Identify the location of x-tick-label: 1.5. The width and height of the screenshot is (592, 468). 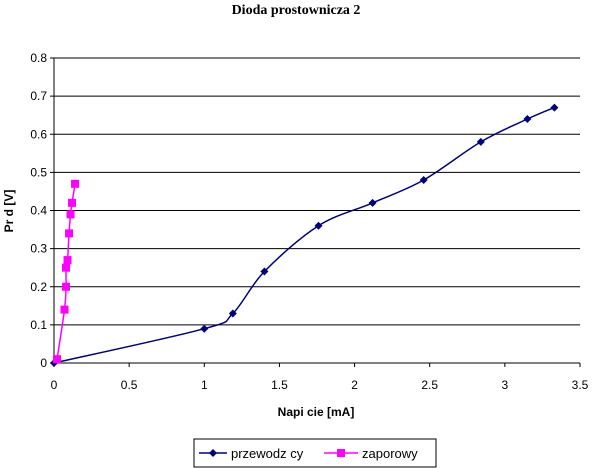
(279, 385).